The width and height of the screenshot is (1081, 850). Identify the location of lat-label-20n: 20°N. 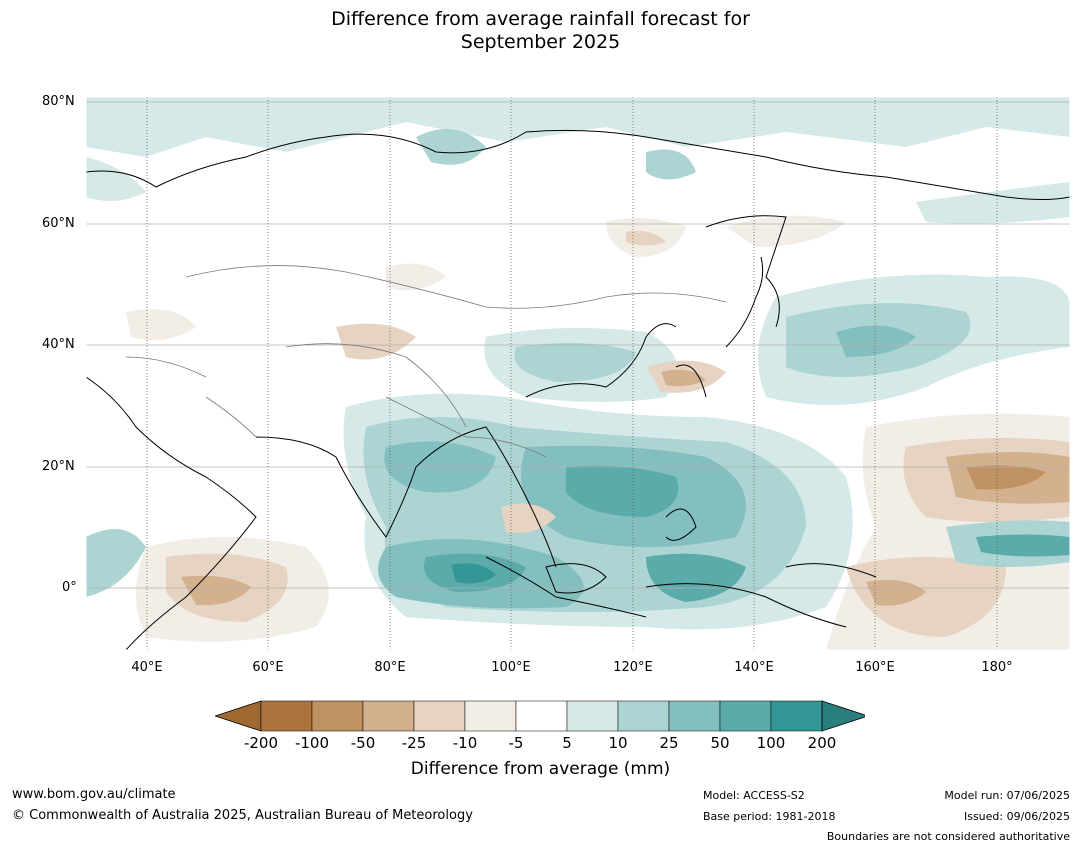
(58, 466).